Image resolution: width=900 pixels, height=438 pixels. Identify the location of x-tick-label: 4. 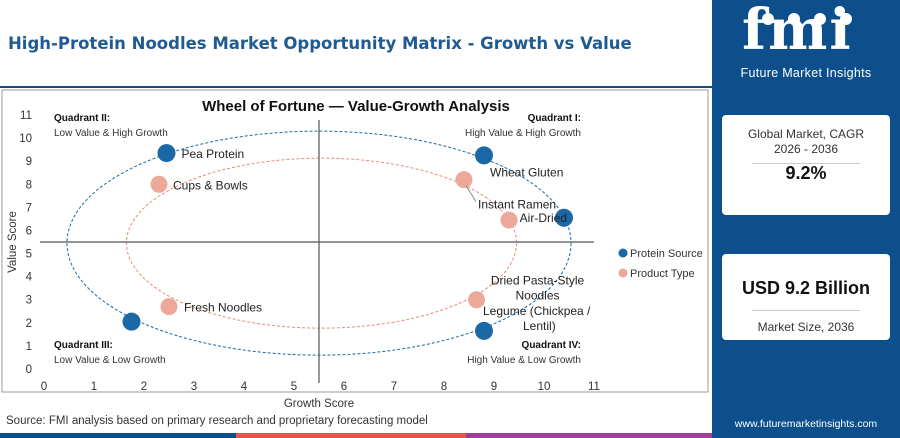
(244, 387).